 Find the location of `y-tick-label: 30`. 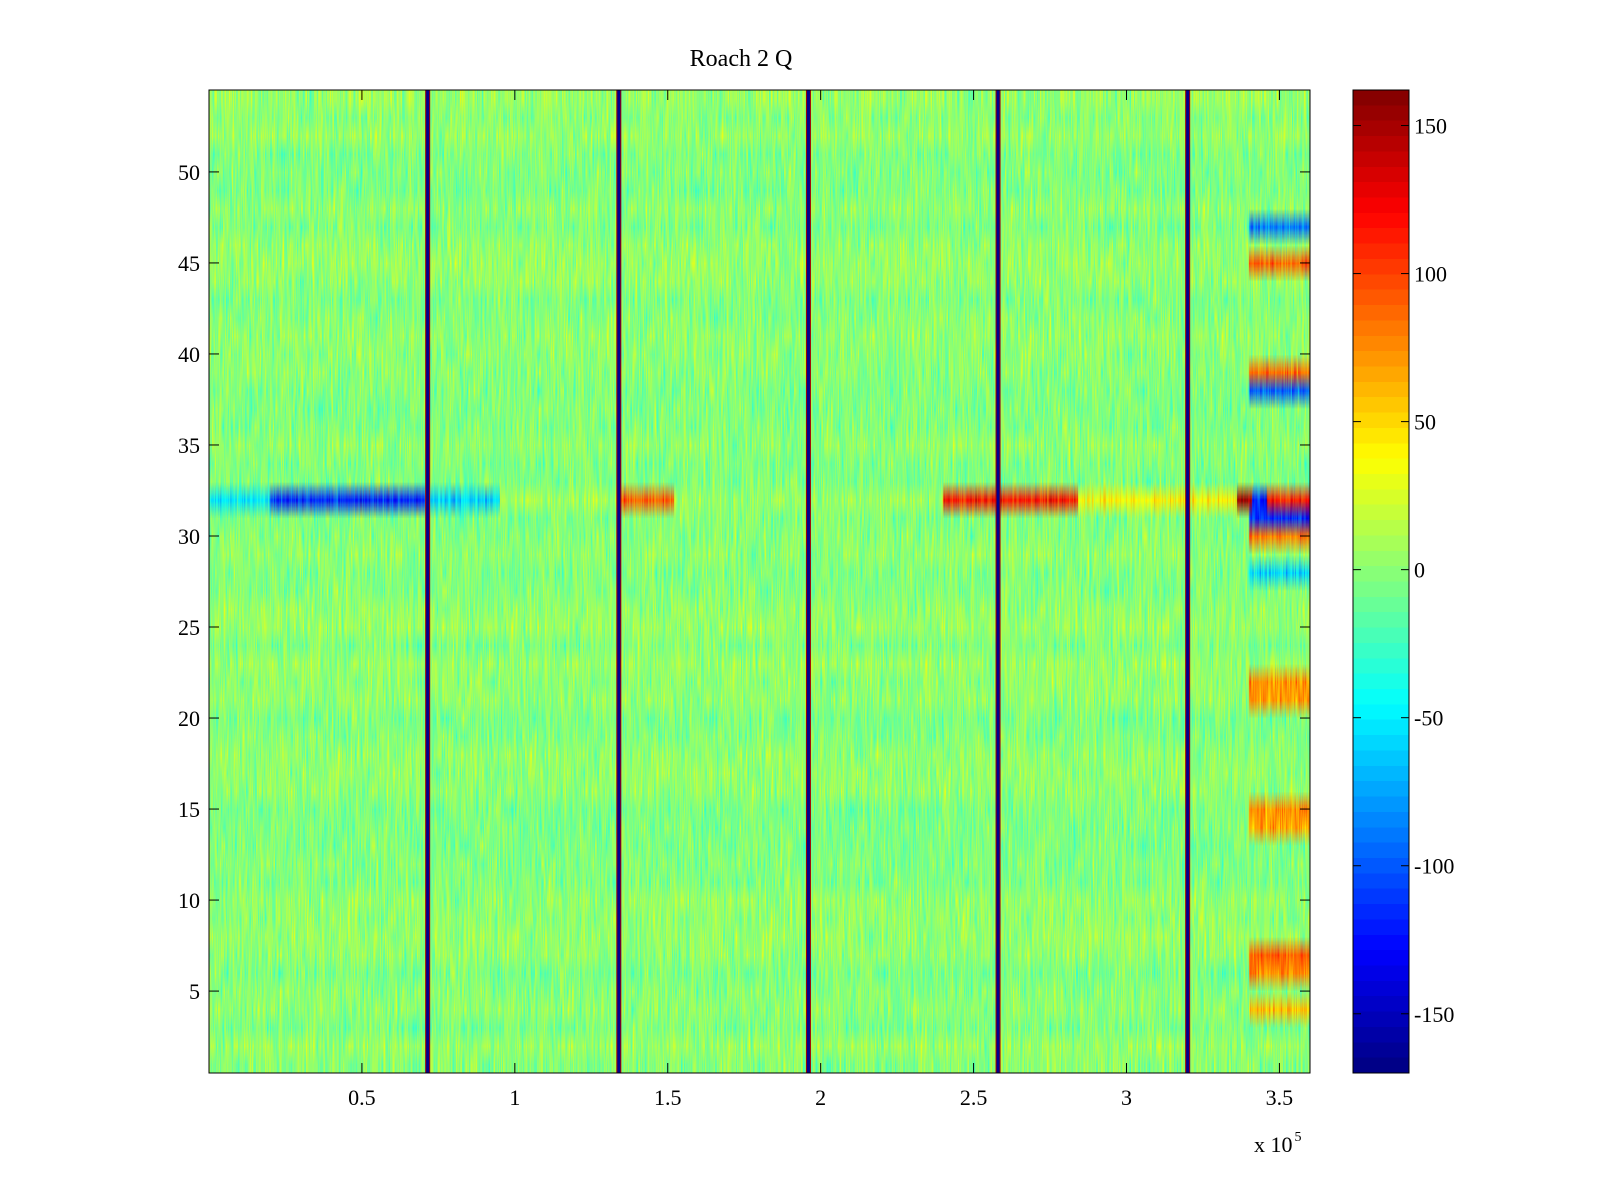

y-tick-label: 30 is located at coordinates (189, 536).